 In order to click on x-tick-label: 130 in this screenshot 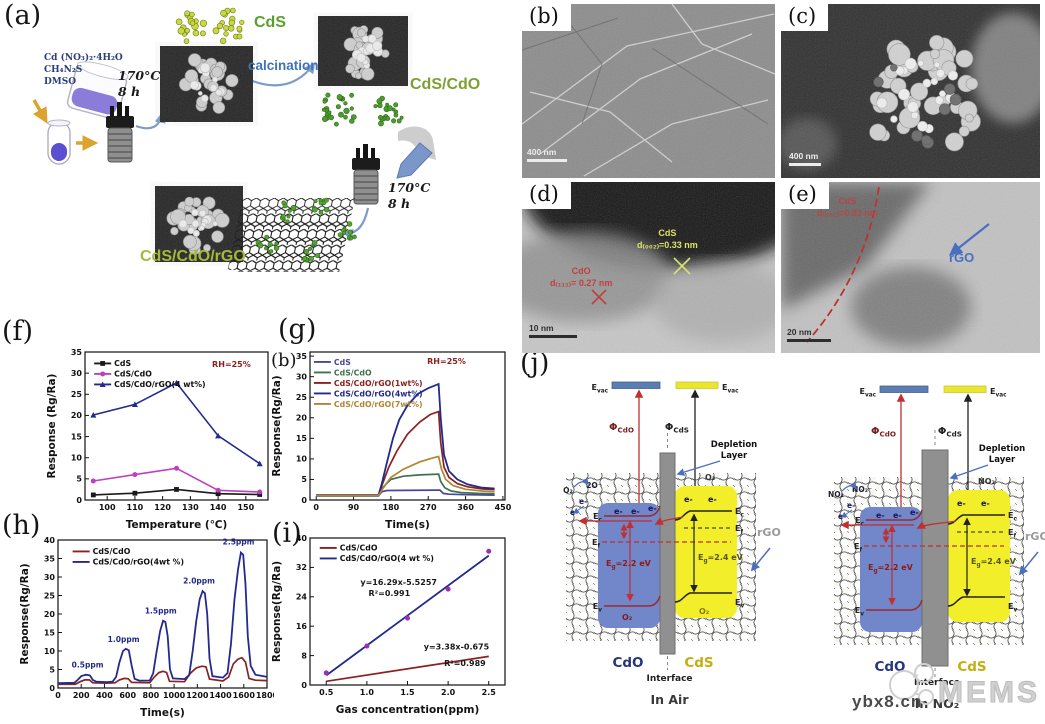, I will do `click(190, 507)`.